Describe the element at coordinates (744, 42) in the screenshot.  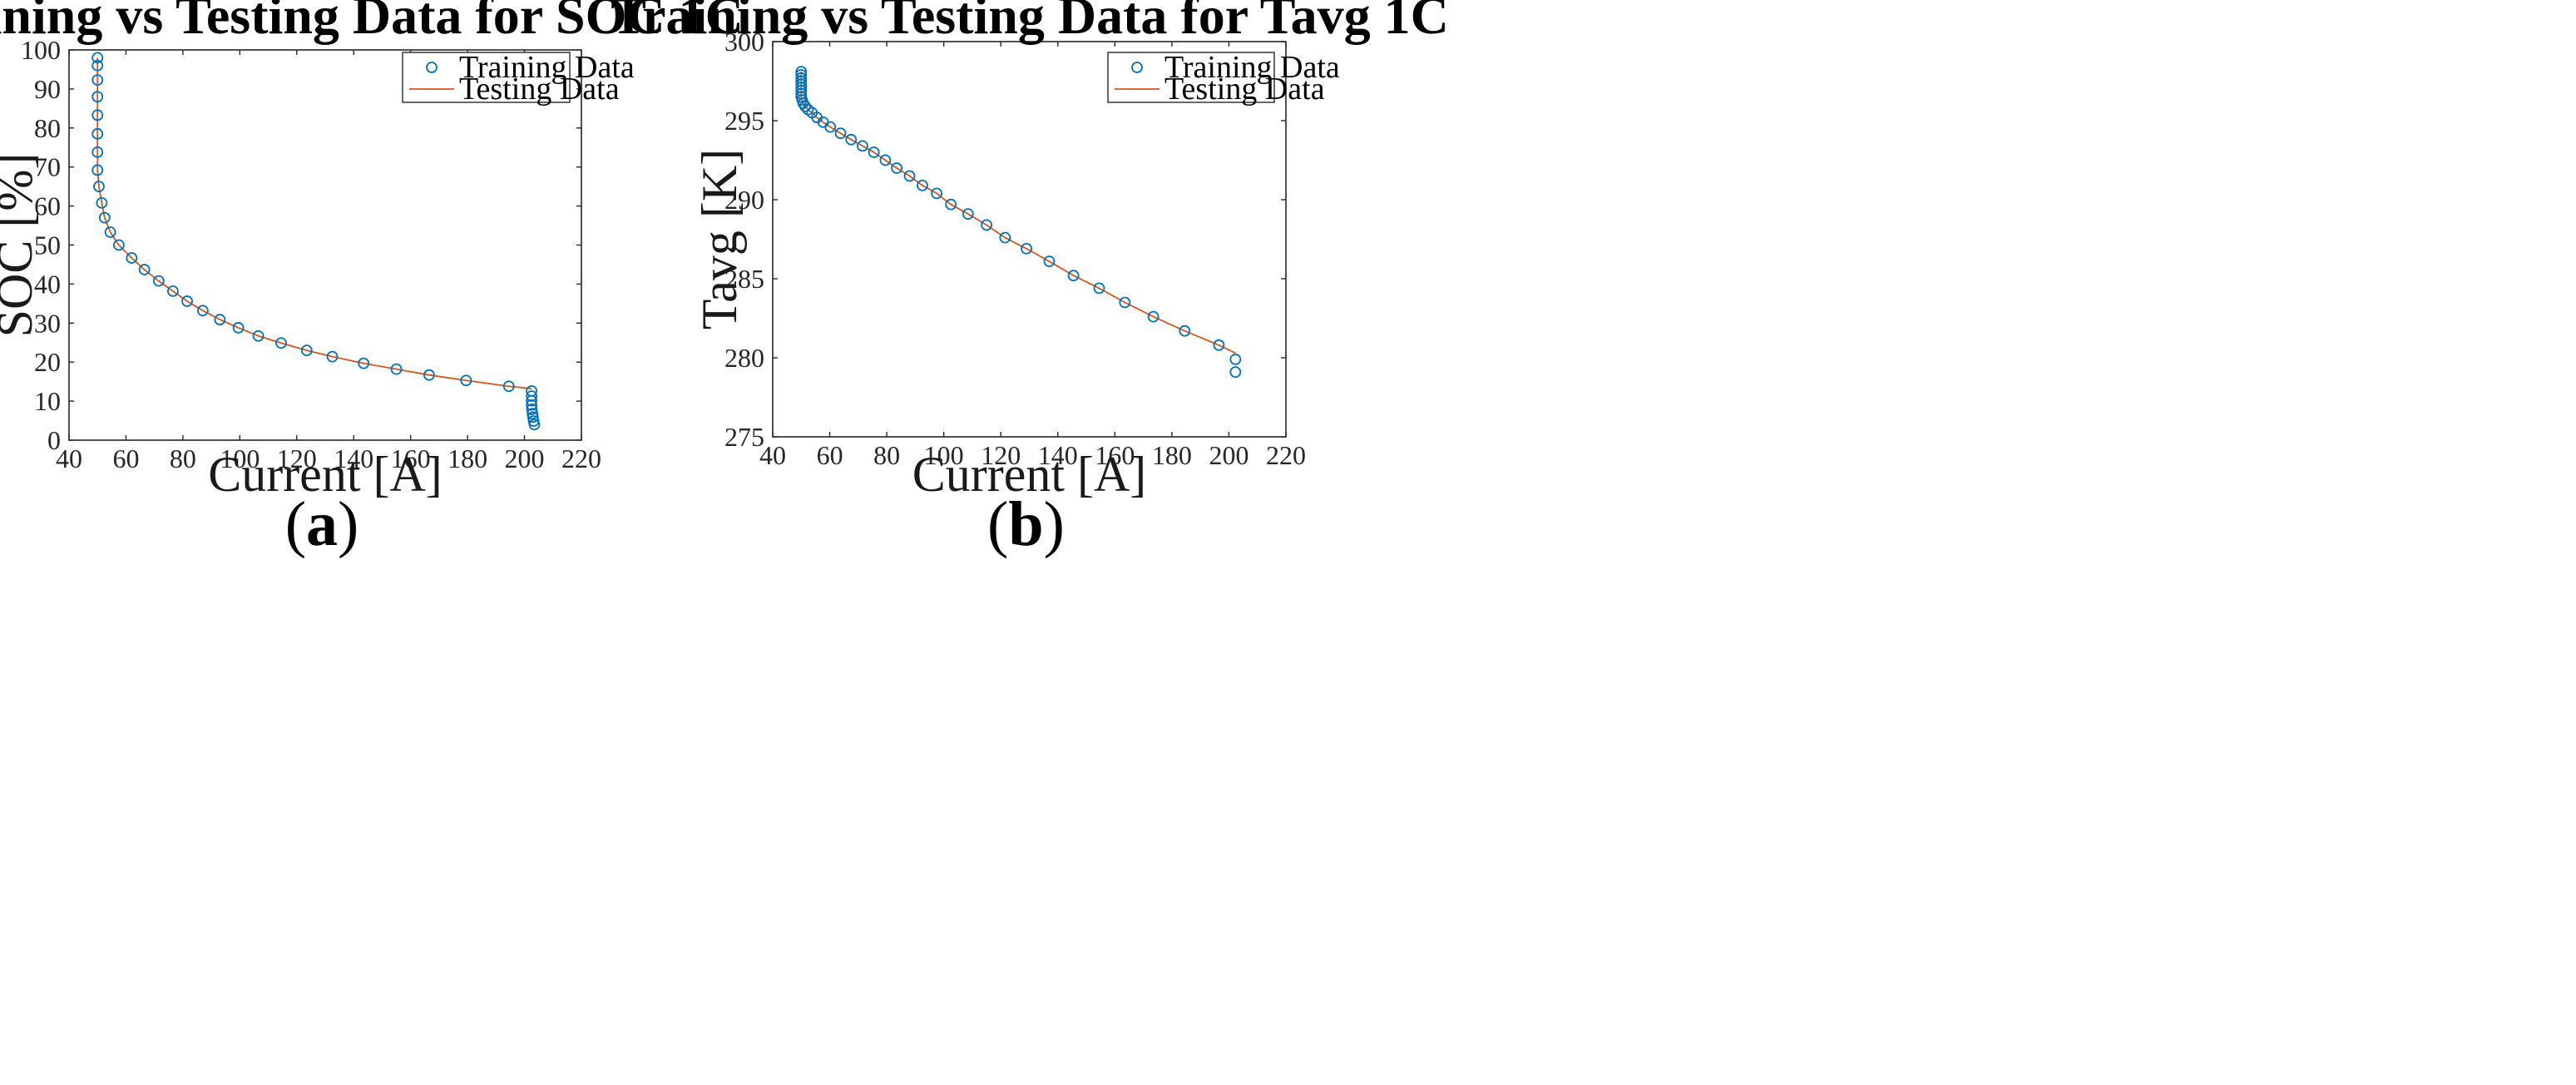
I see `y-tick-label: 300` at that location.